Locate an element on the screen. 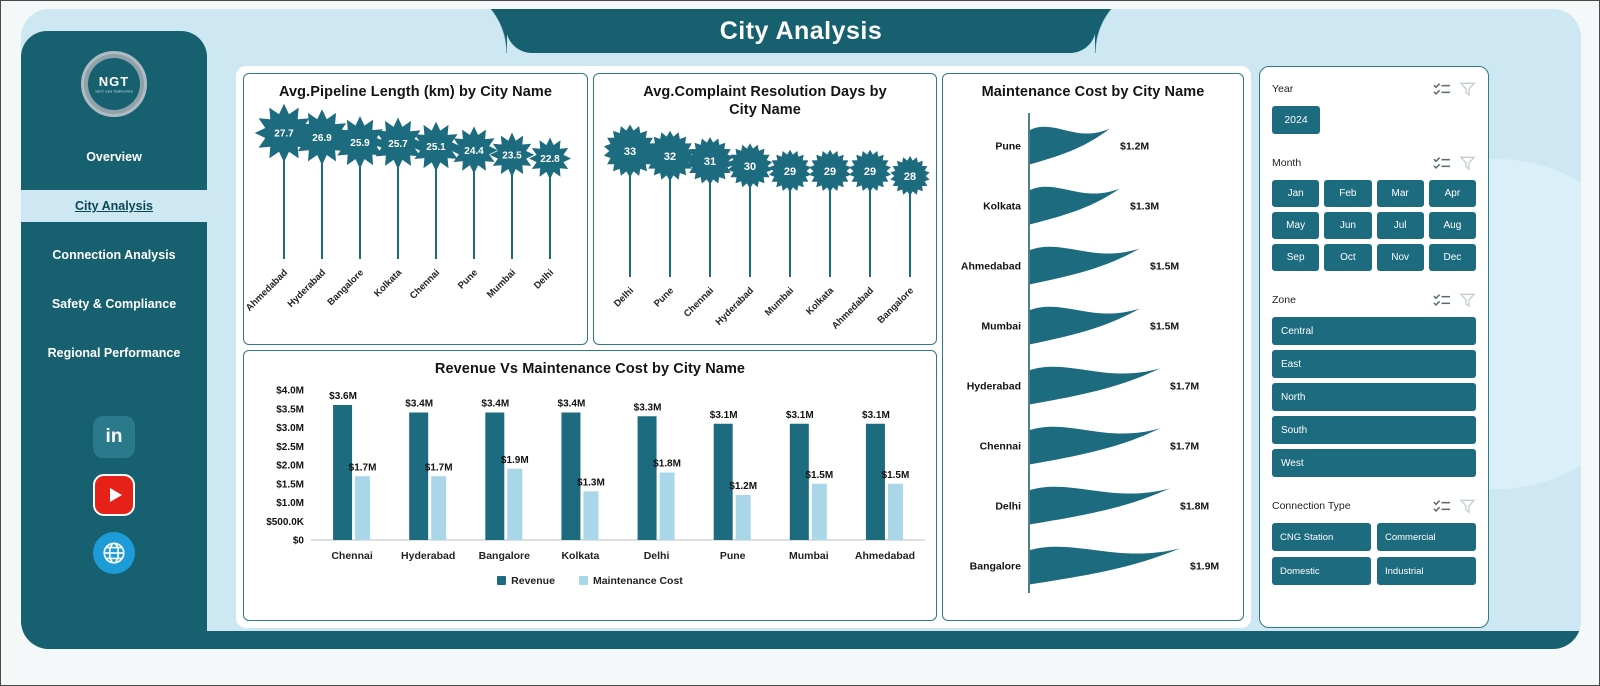 Image resolution: width=1600 pixels, height=686 pixels. month-option-may: May is located at coordinates (1296, 225).